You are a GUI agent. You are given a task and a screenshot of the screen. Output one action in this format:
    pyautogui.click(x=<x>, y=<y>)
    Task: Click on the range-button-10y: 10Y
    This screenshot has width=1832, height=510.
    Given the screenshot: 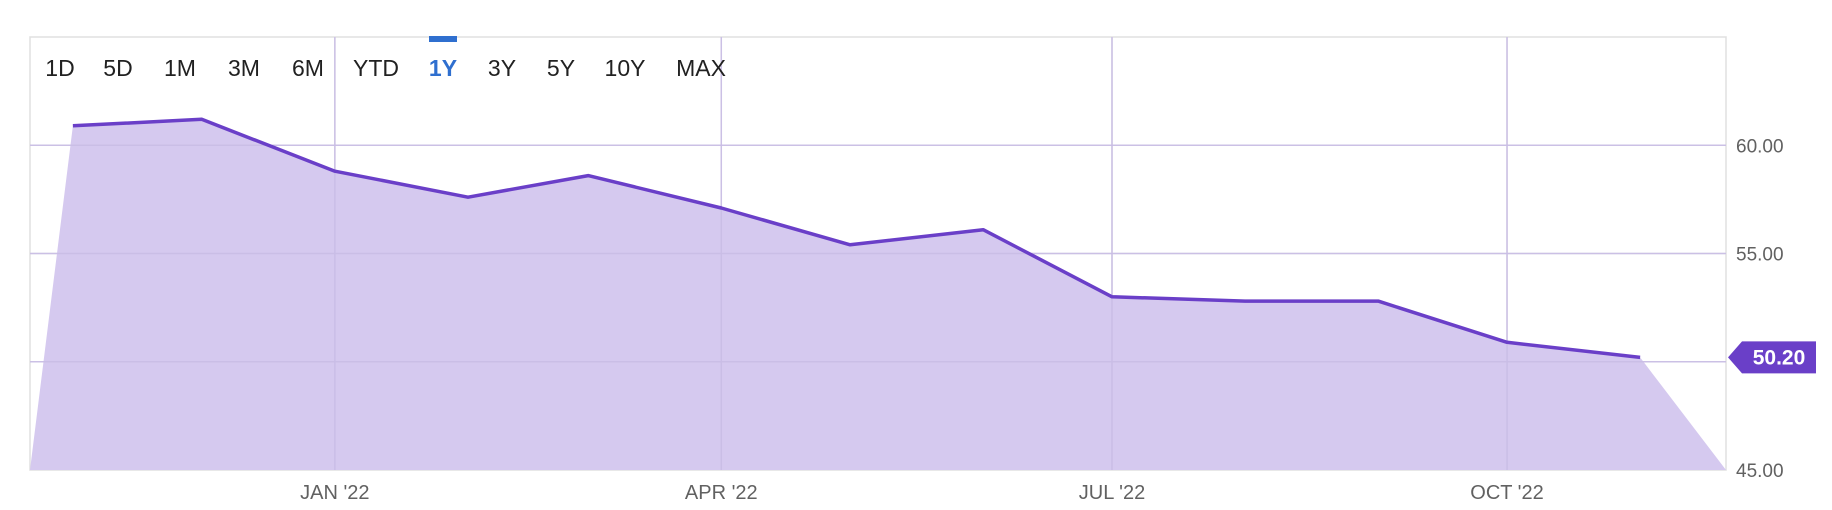 What is the action you would take?
    pyautogui.click(x=625, y=60)
    